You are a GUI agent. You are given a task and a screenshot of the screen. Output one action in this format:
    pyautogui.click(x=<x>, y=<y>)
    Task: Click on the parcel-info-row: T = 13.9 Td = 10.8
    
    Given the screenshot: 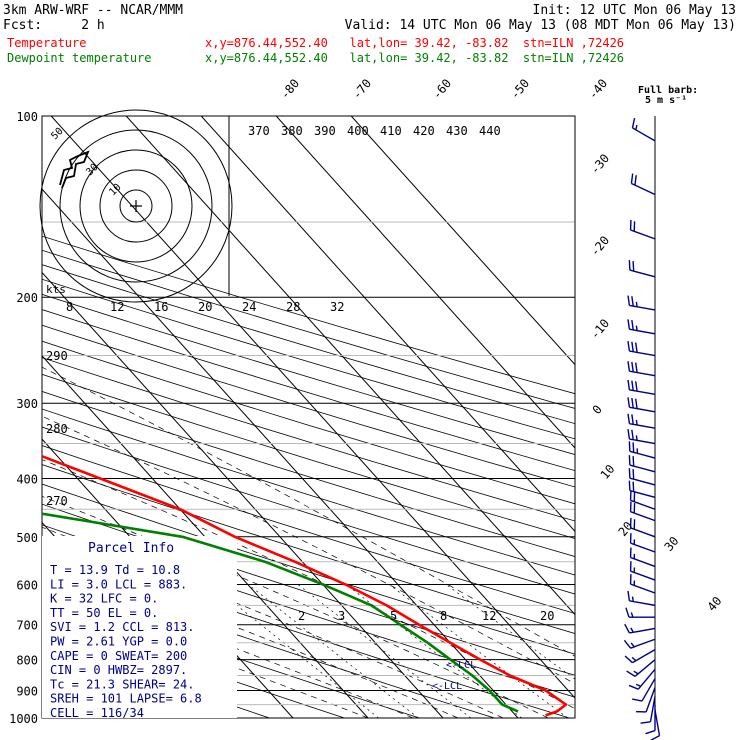 What is the action you would take?
    pyautogui.click(x=115, y=570)
    